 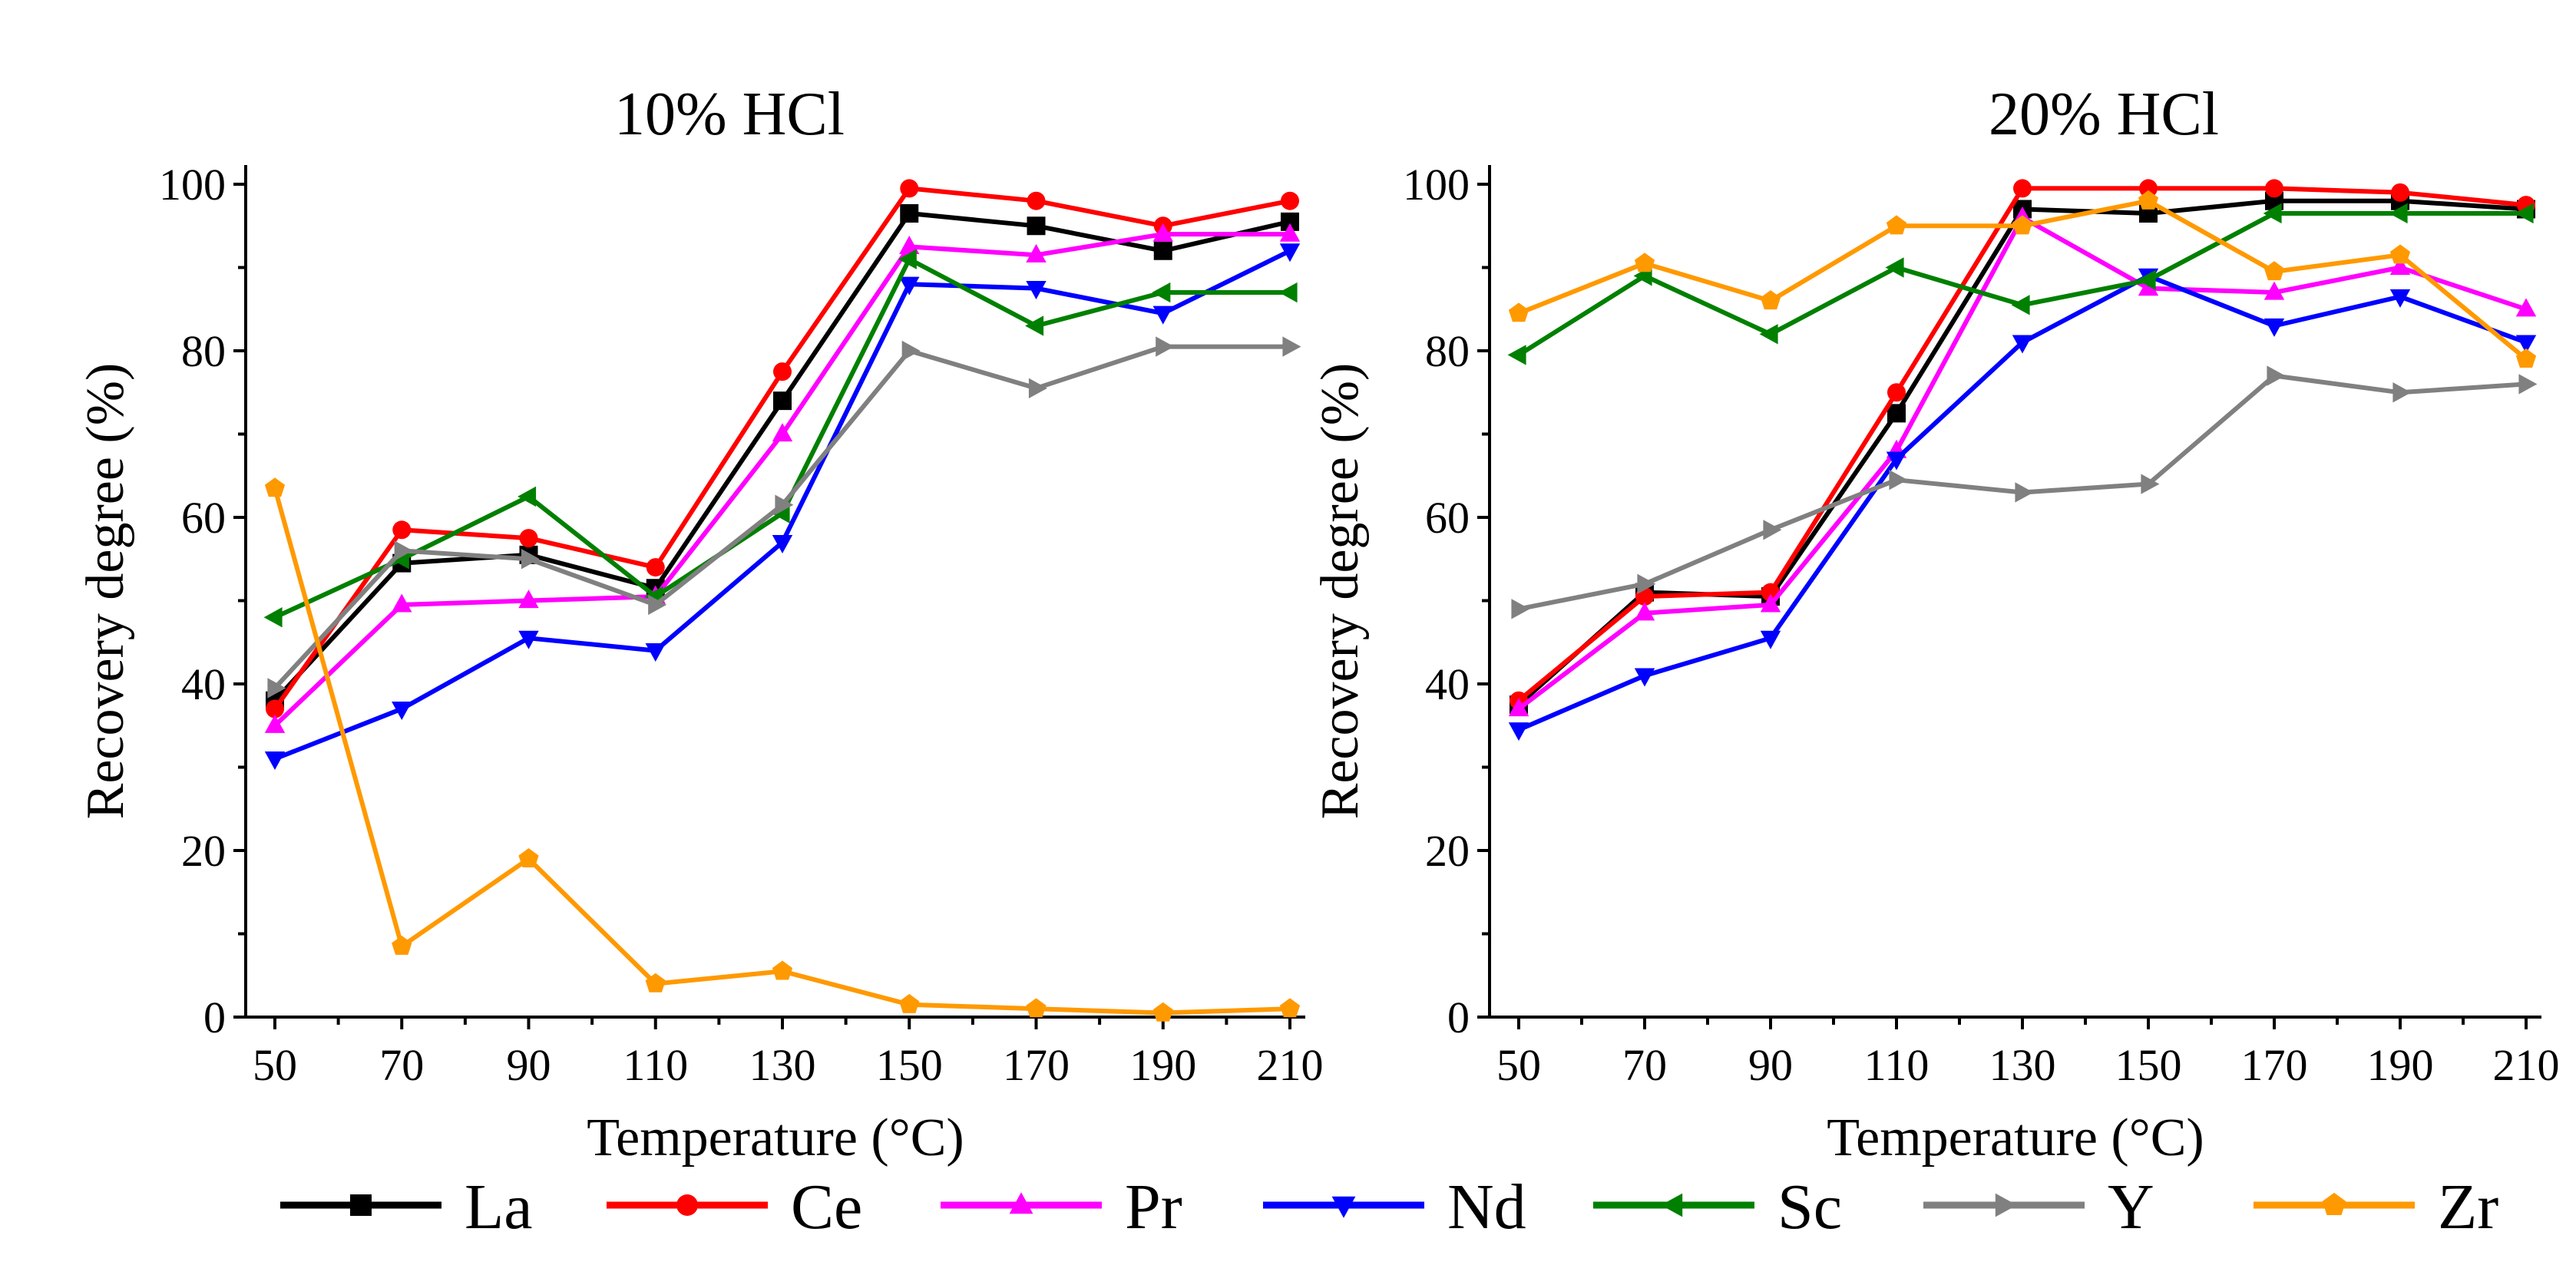 What do you see at coordinates (275, 1065) in the screenshot?
I see `x-tick-label: 50` at bounding box center [275, 1065].